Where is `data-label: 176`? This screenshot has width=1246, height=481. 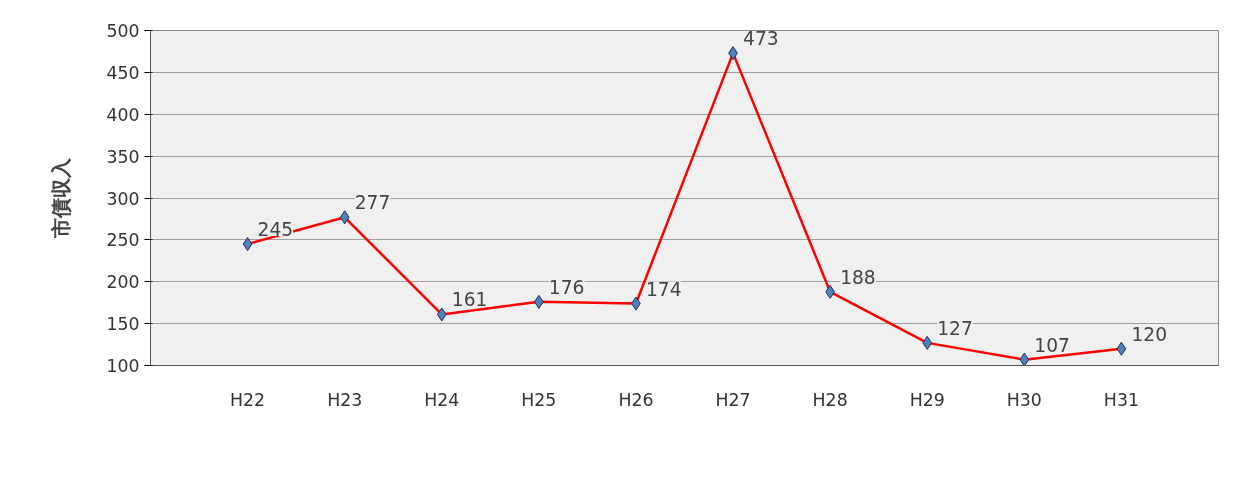 data-label: 176 is located at coordinates (566, 287).